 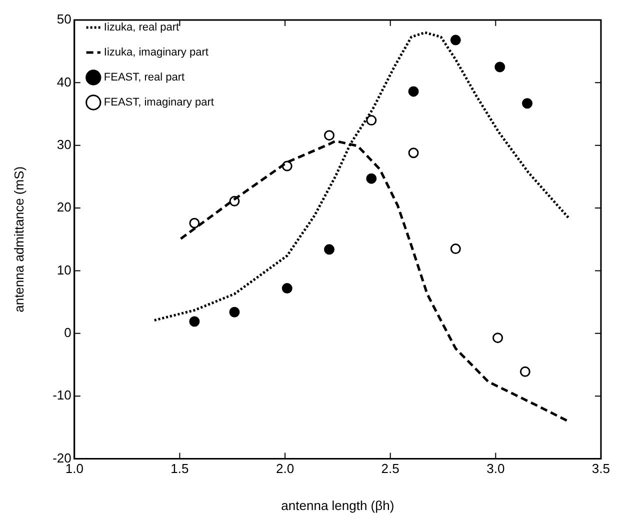 I want to click on y-tick-label: -10, so click(x=62, y=395).